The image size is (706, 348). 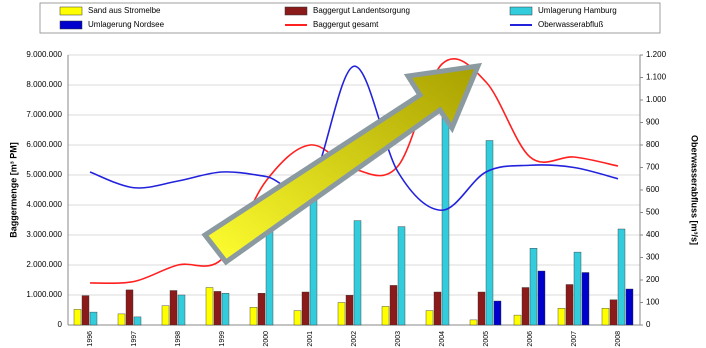 What do you see at coordinates (618, 339) in the screenshot?
I see `x-tick-label: 2008` at bounding box center [618, 339].